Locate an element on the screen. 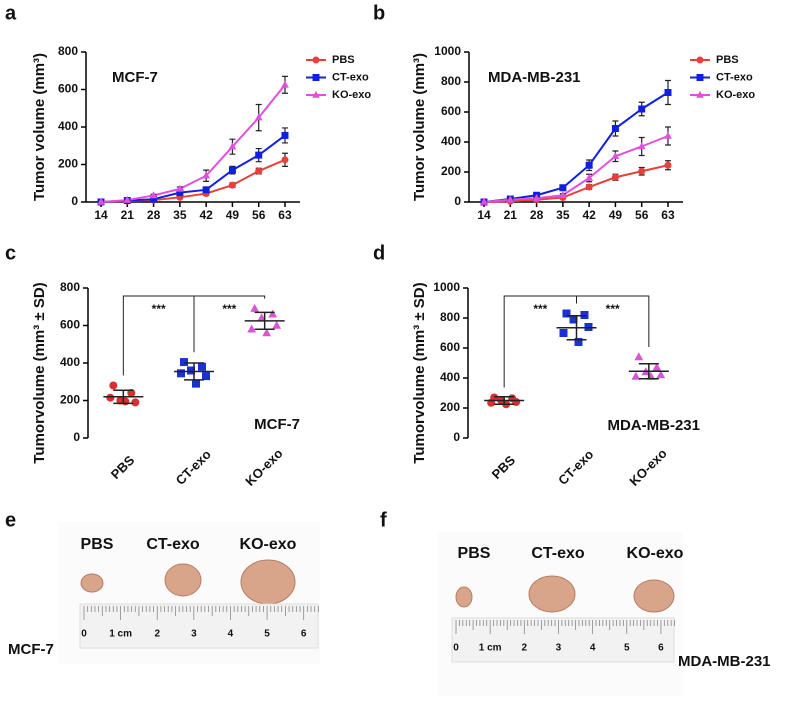  panel-label: c is located at coordinates (10, 253).